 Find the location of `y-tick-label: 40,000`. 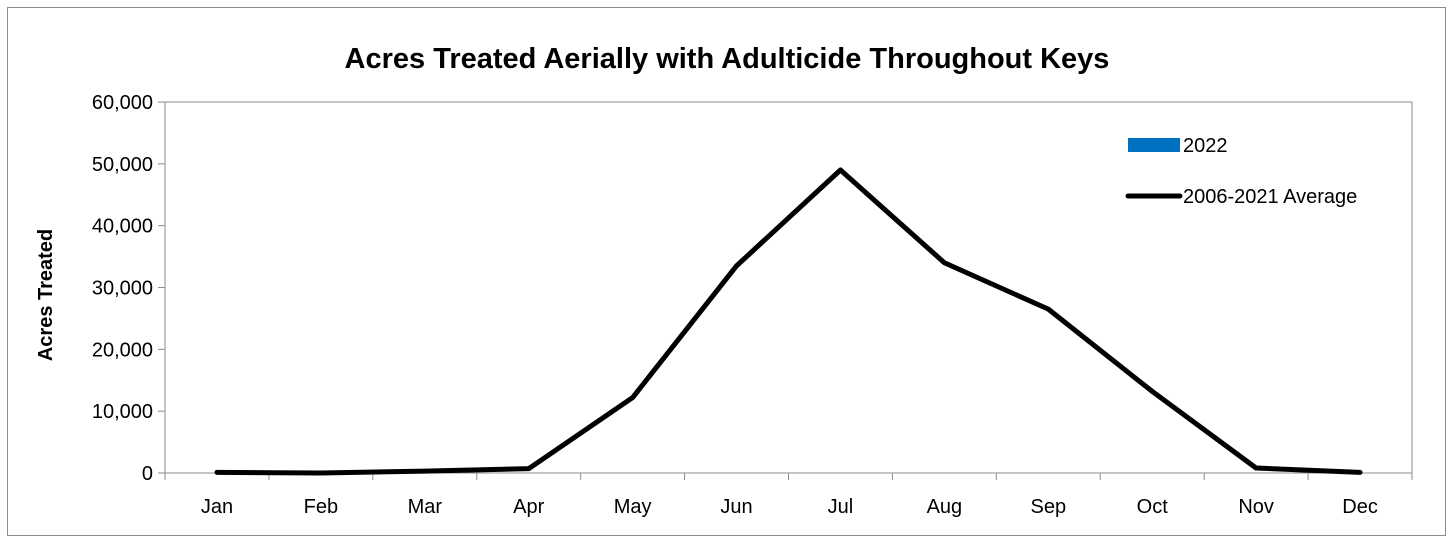

y-tick-label: 40,000 is located at coordinates (122, 227).